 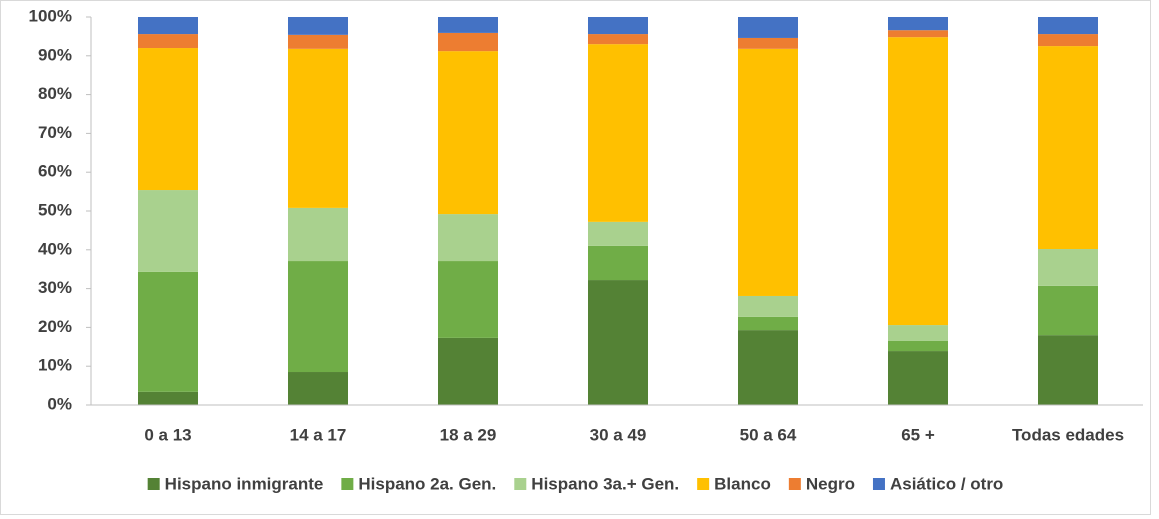 What do you see at coordinates (830, 483) in the screenshot?
I see `legend-label: Negro` at bounding box center [830, 483].